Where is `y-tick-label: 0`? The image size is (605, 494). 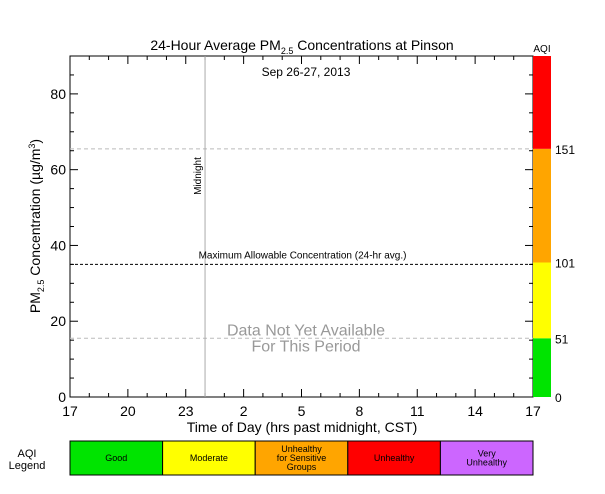 y-tick-label: 0 is located at coordinates (62, 397).